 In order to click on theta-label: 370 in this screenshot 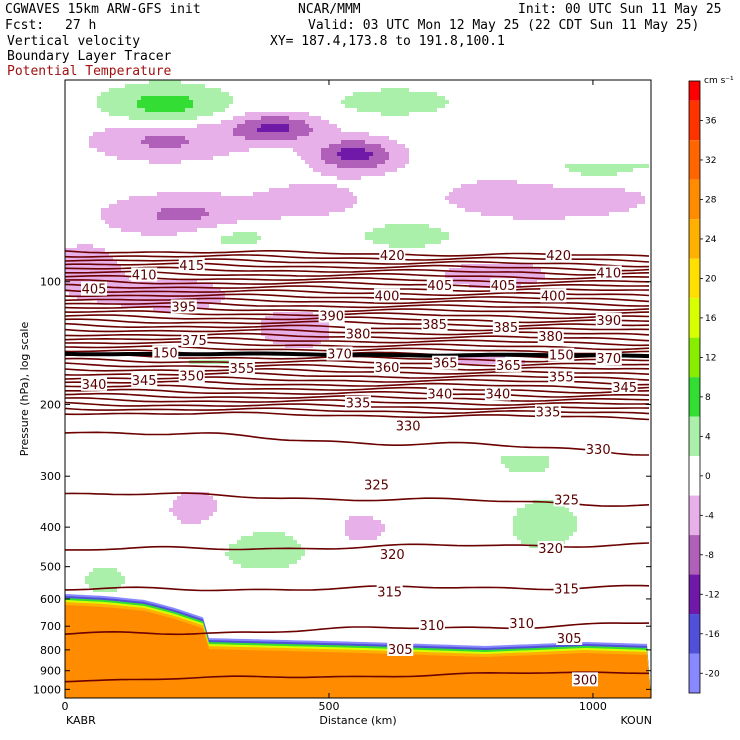, I will do `click(608, 359)`.